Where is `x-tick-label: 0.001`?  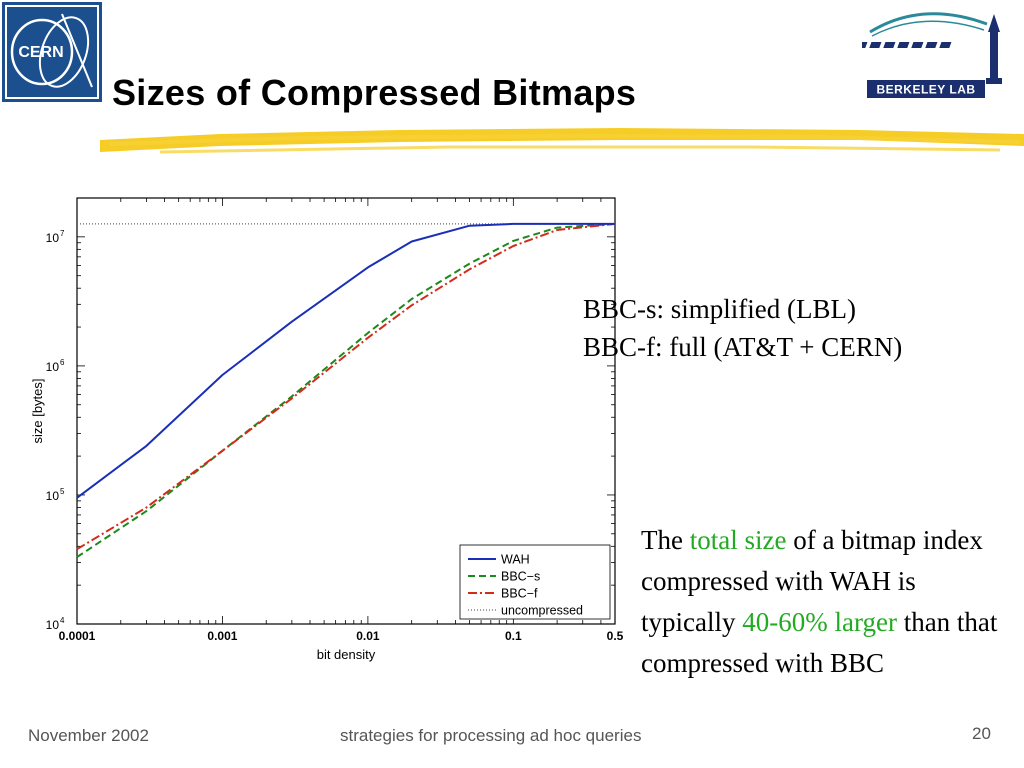 x-tick-label: 0.001 is located at coordinates (222, 636).